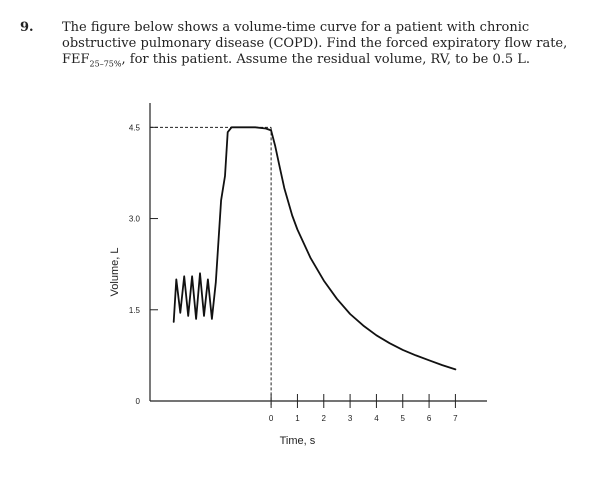  Describe the element at coordinates (429, 418) in the screenshot. I see `x-tick-label: 6` at that location.